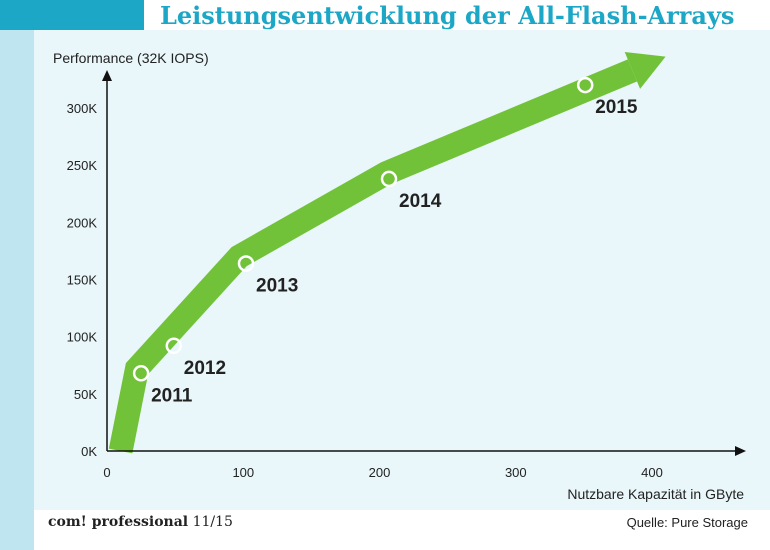 The height and width of the screenshot is (550, 770). Describe the element at coordinates (174, 346) in the screenshot. I see `year-marker-2012` at that location.